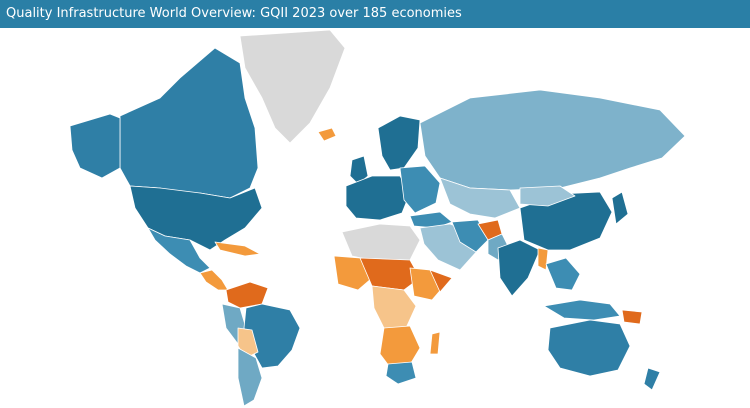 Image resolution: width=750 pixels, height=408 pixels. What do you see at coordinates (237, 249) in the screenshot?
I see `region-caribbean` at bounding box center [237, 249].